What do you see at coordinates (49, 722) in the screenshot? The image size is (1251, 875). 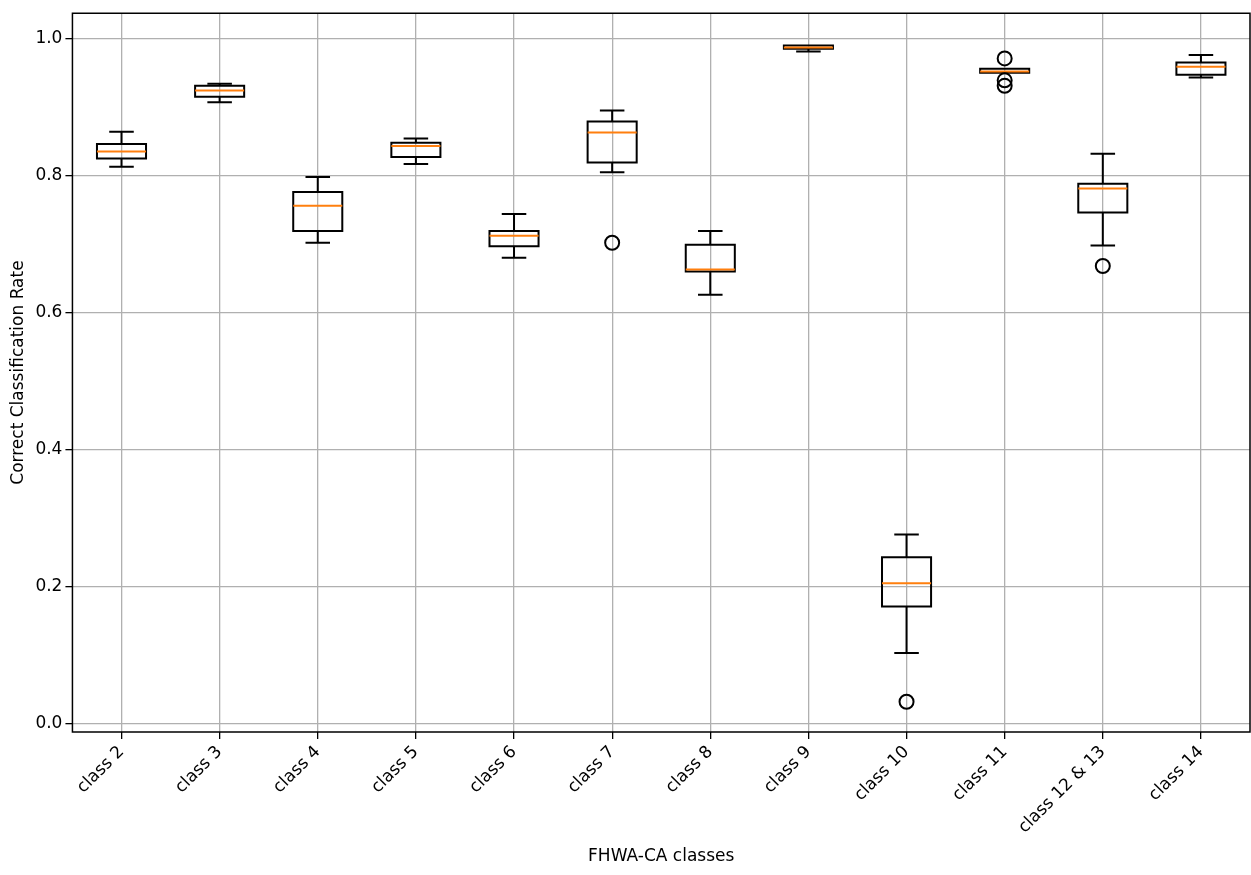 I see `y-tick-label: 0.0` at bounding box center [49, 722].